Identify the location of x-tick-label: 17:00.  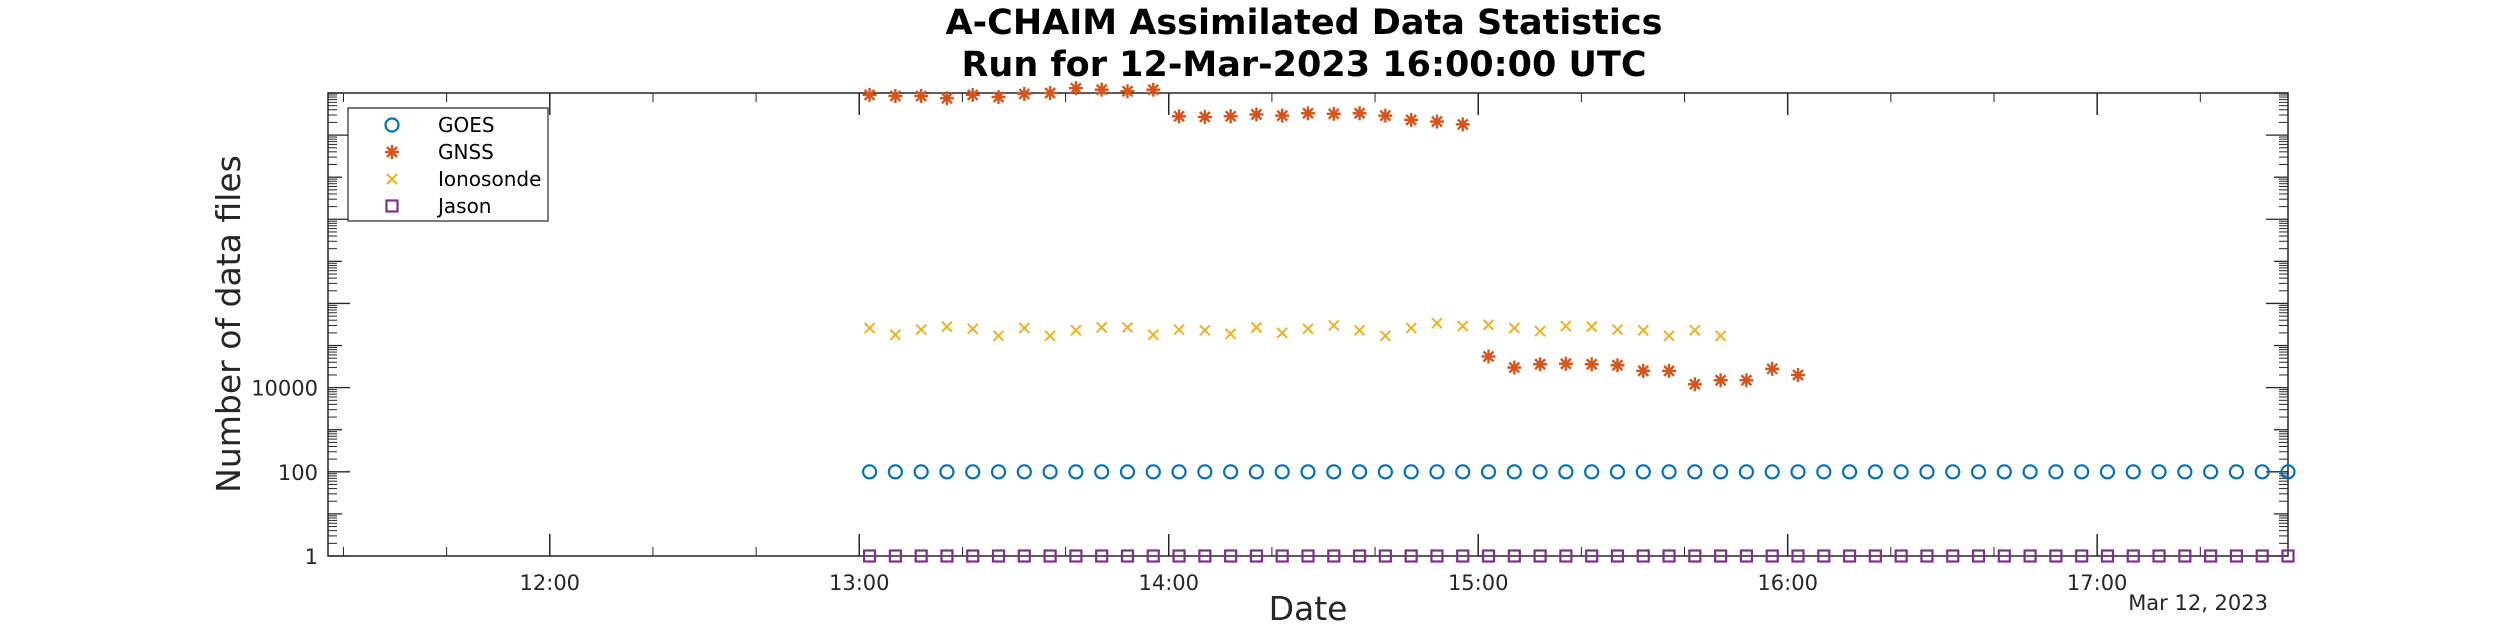
(2097, 583).